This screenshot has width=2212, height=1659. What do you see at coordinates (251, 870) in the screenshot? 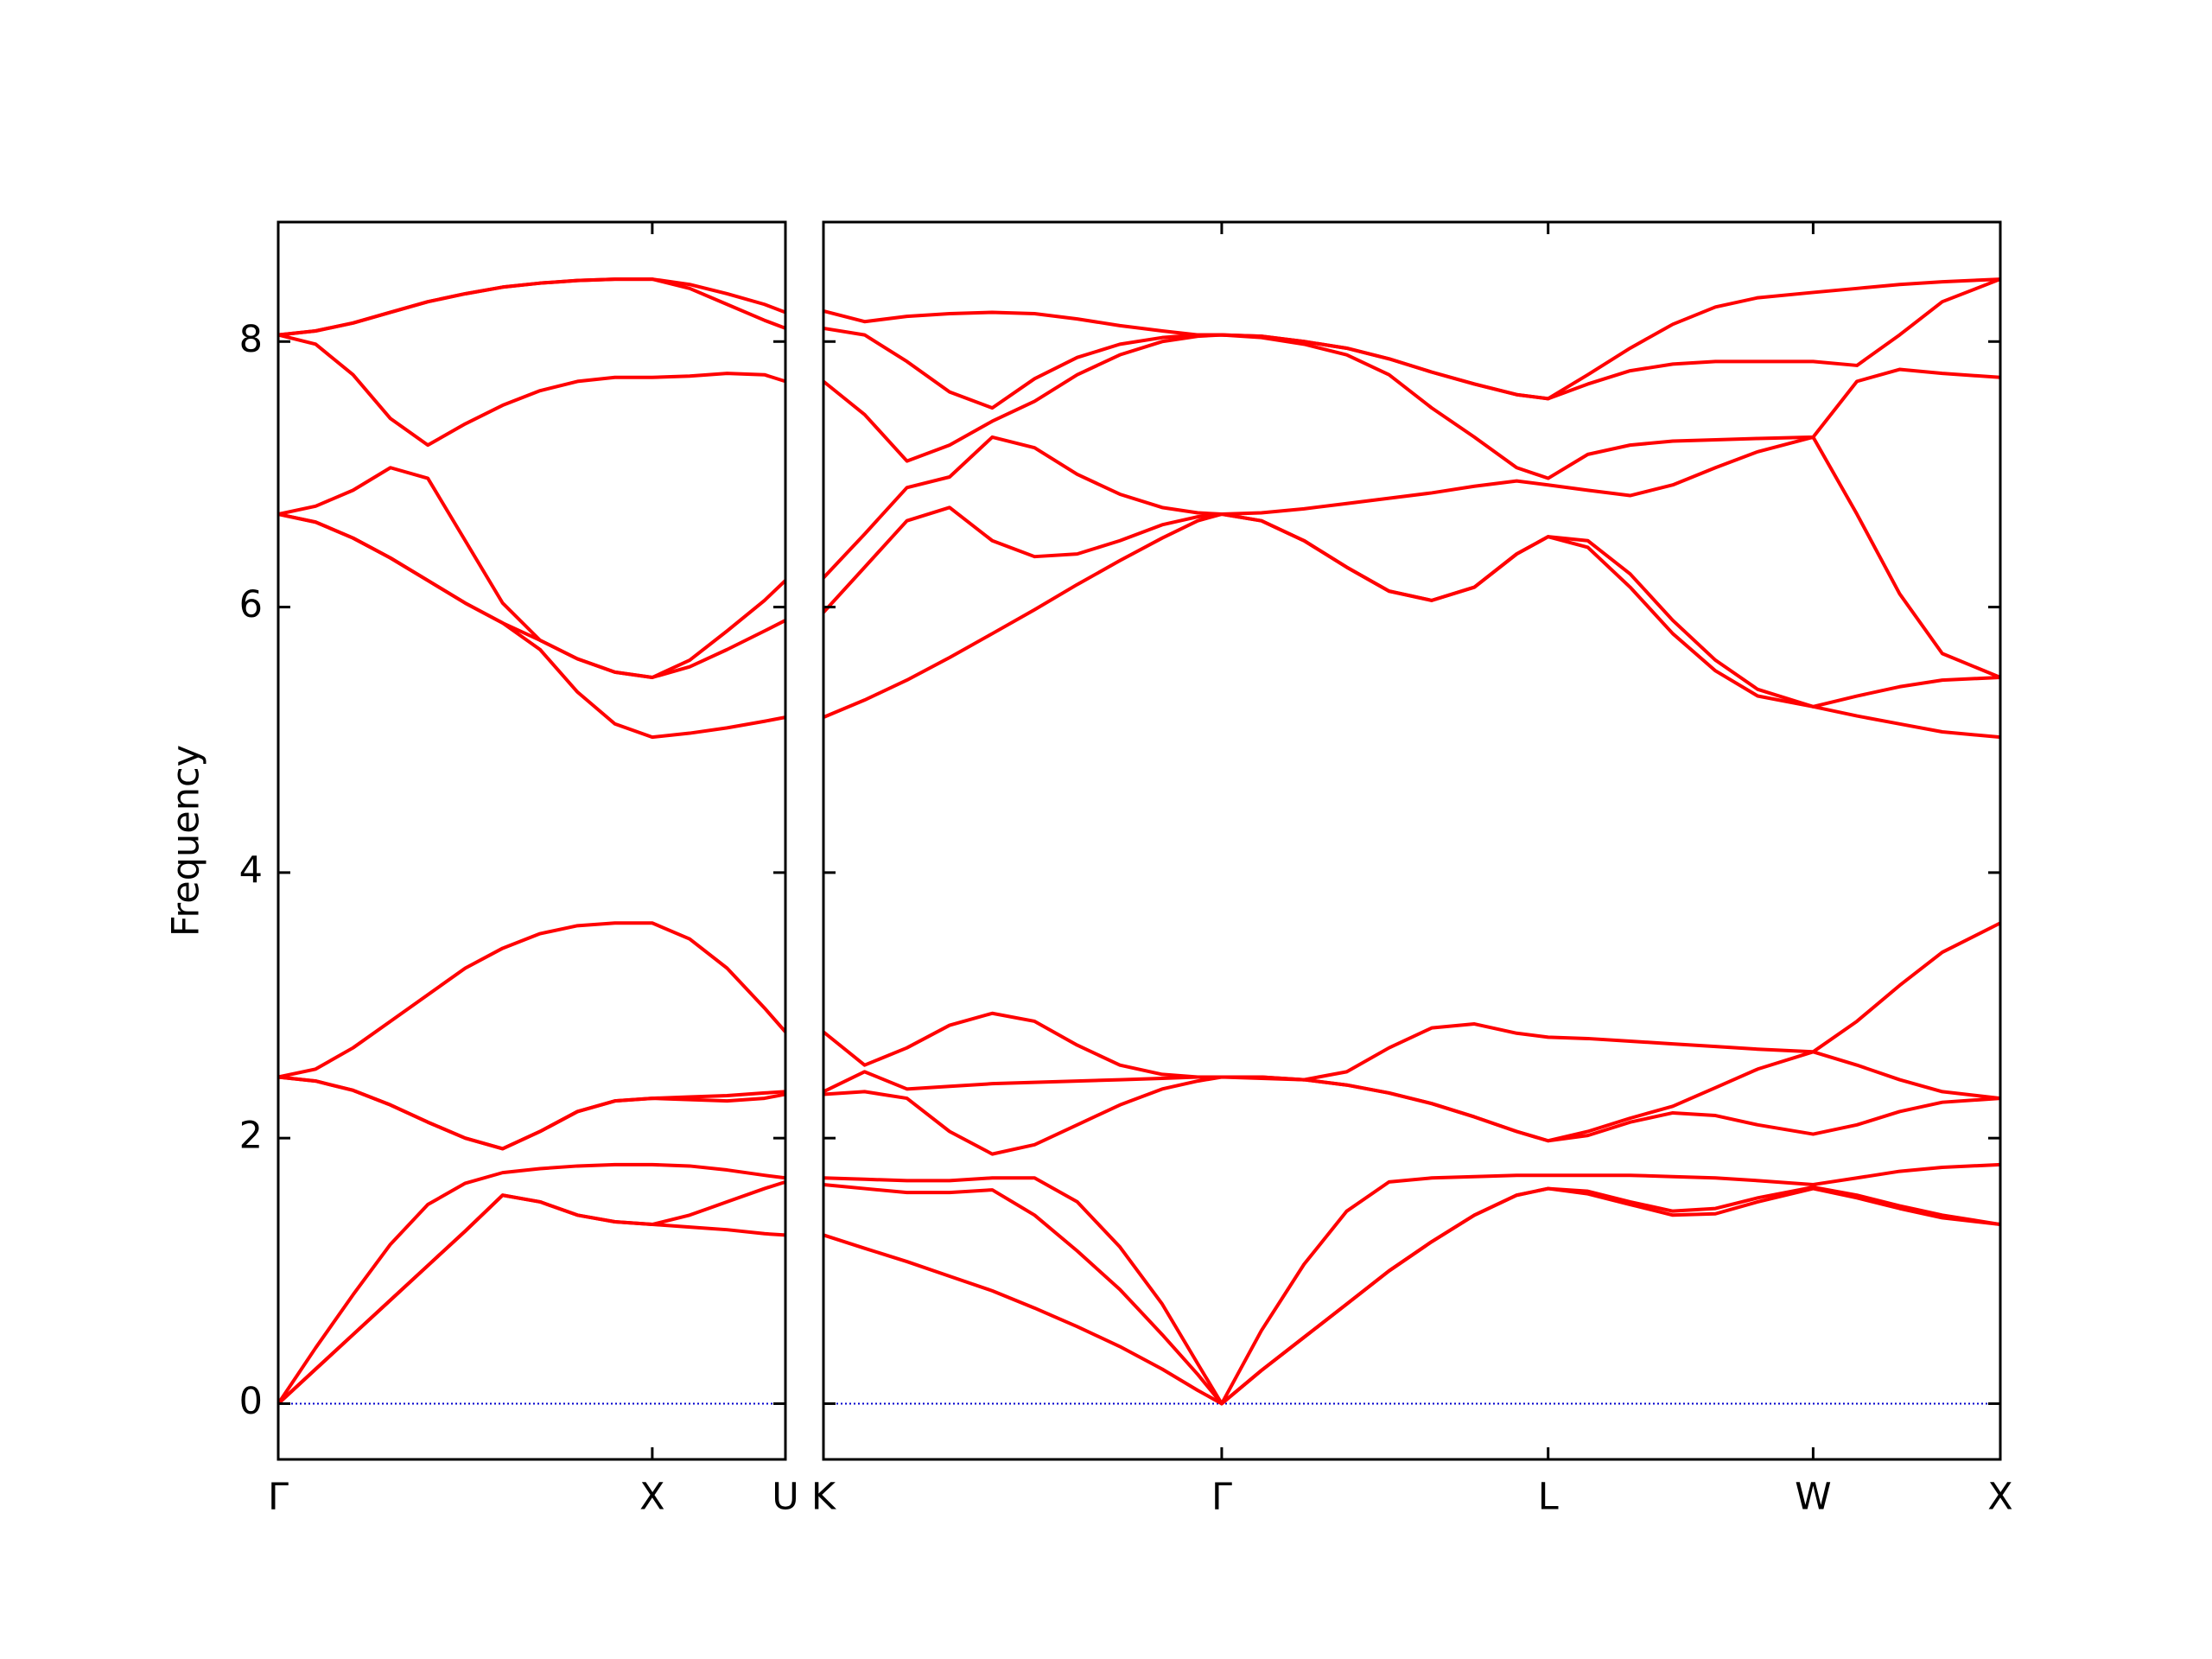
I see `y-tick-label: 4` at bounding box center [251, 870].